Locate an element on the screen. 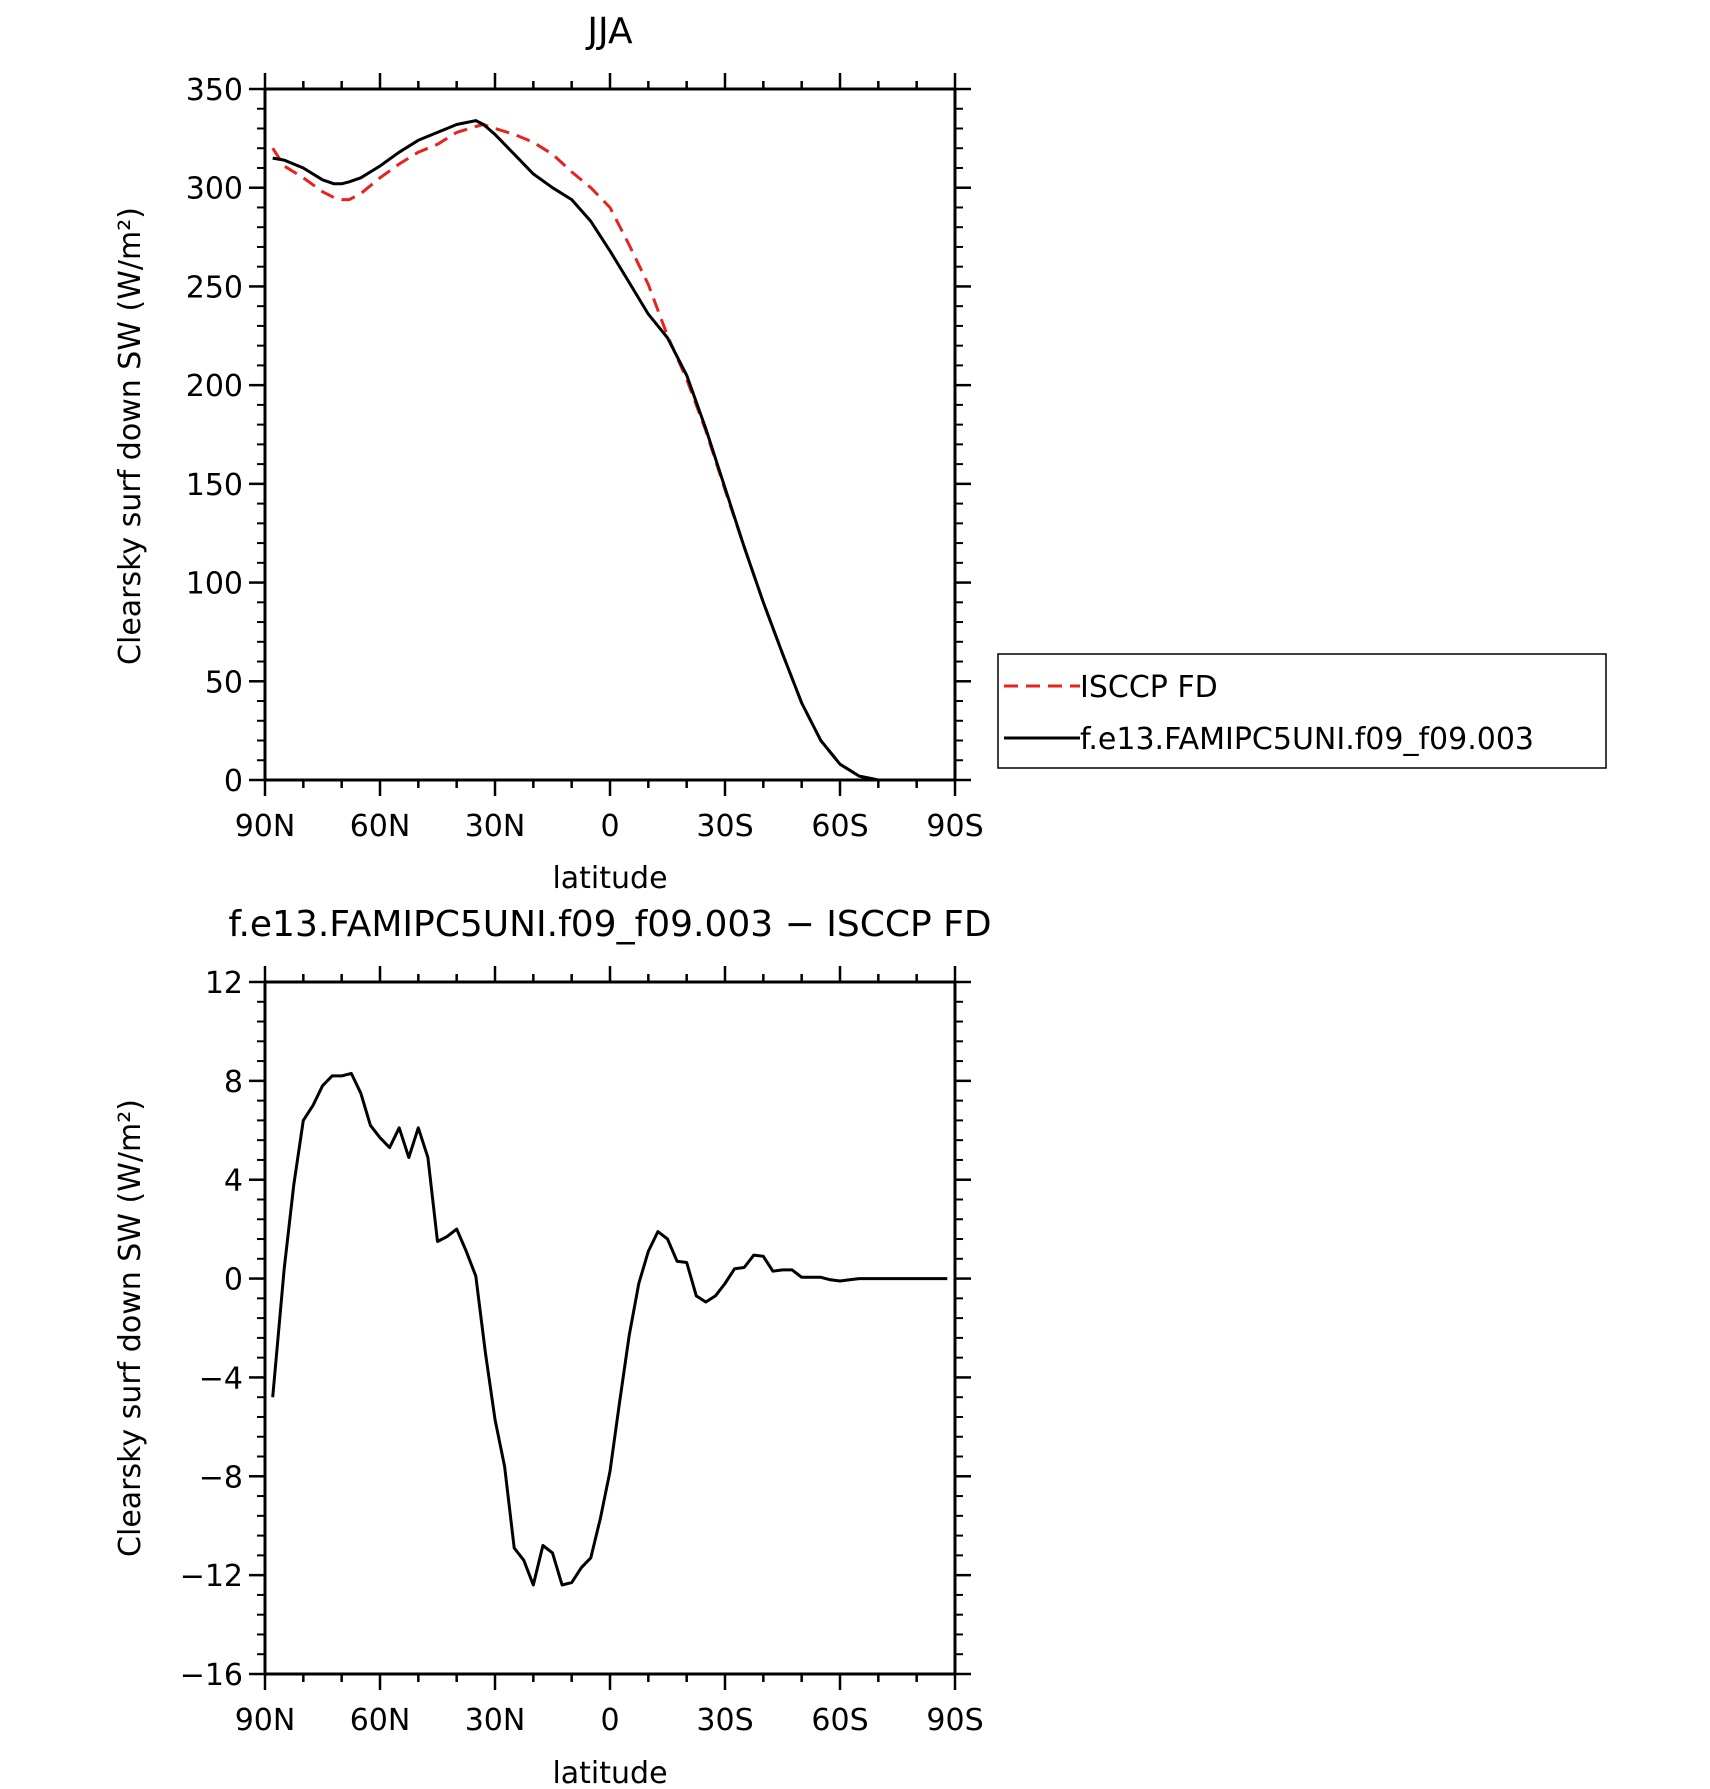  top-y-tick-label: 100 is located at coordinates (214, 584).